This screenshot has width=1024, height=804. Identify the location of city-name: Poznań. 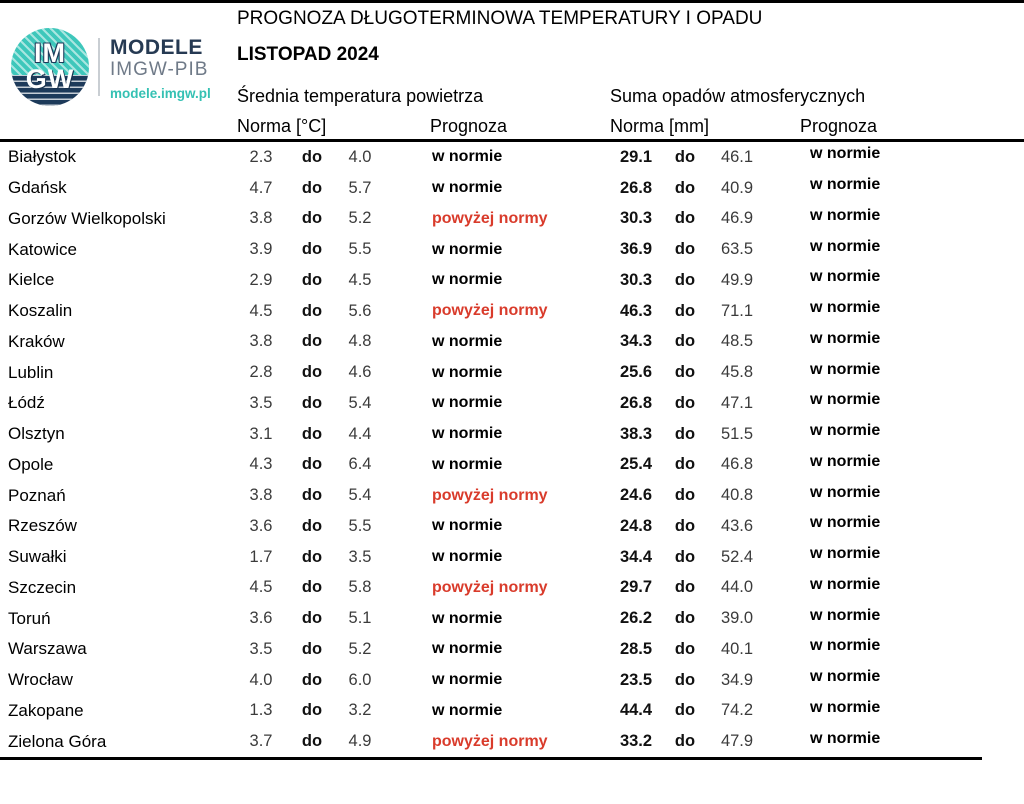
(37, 495).